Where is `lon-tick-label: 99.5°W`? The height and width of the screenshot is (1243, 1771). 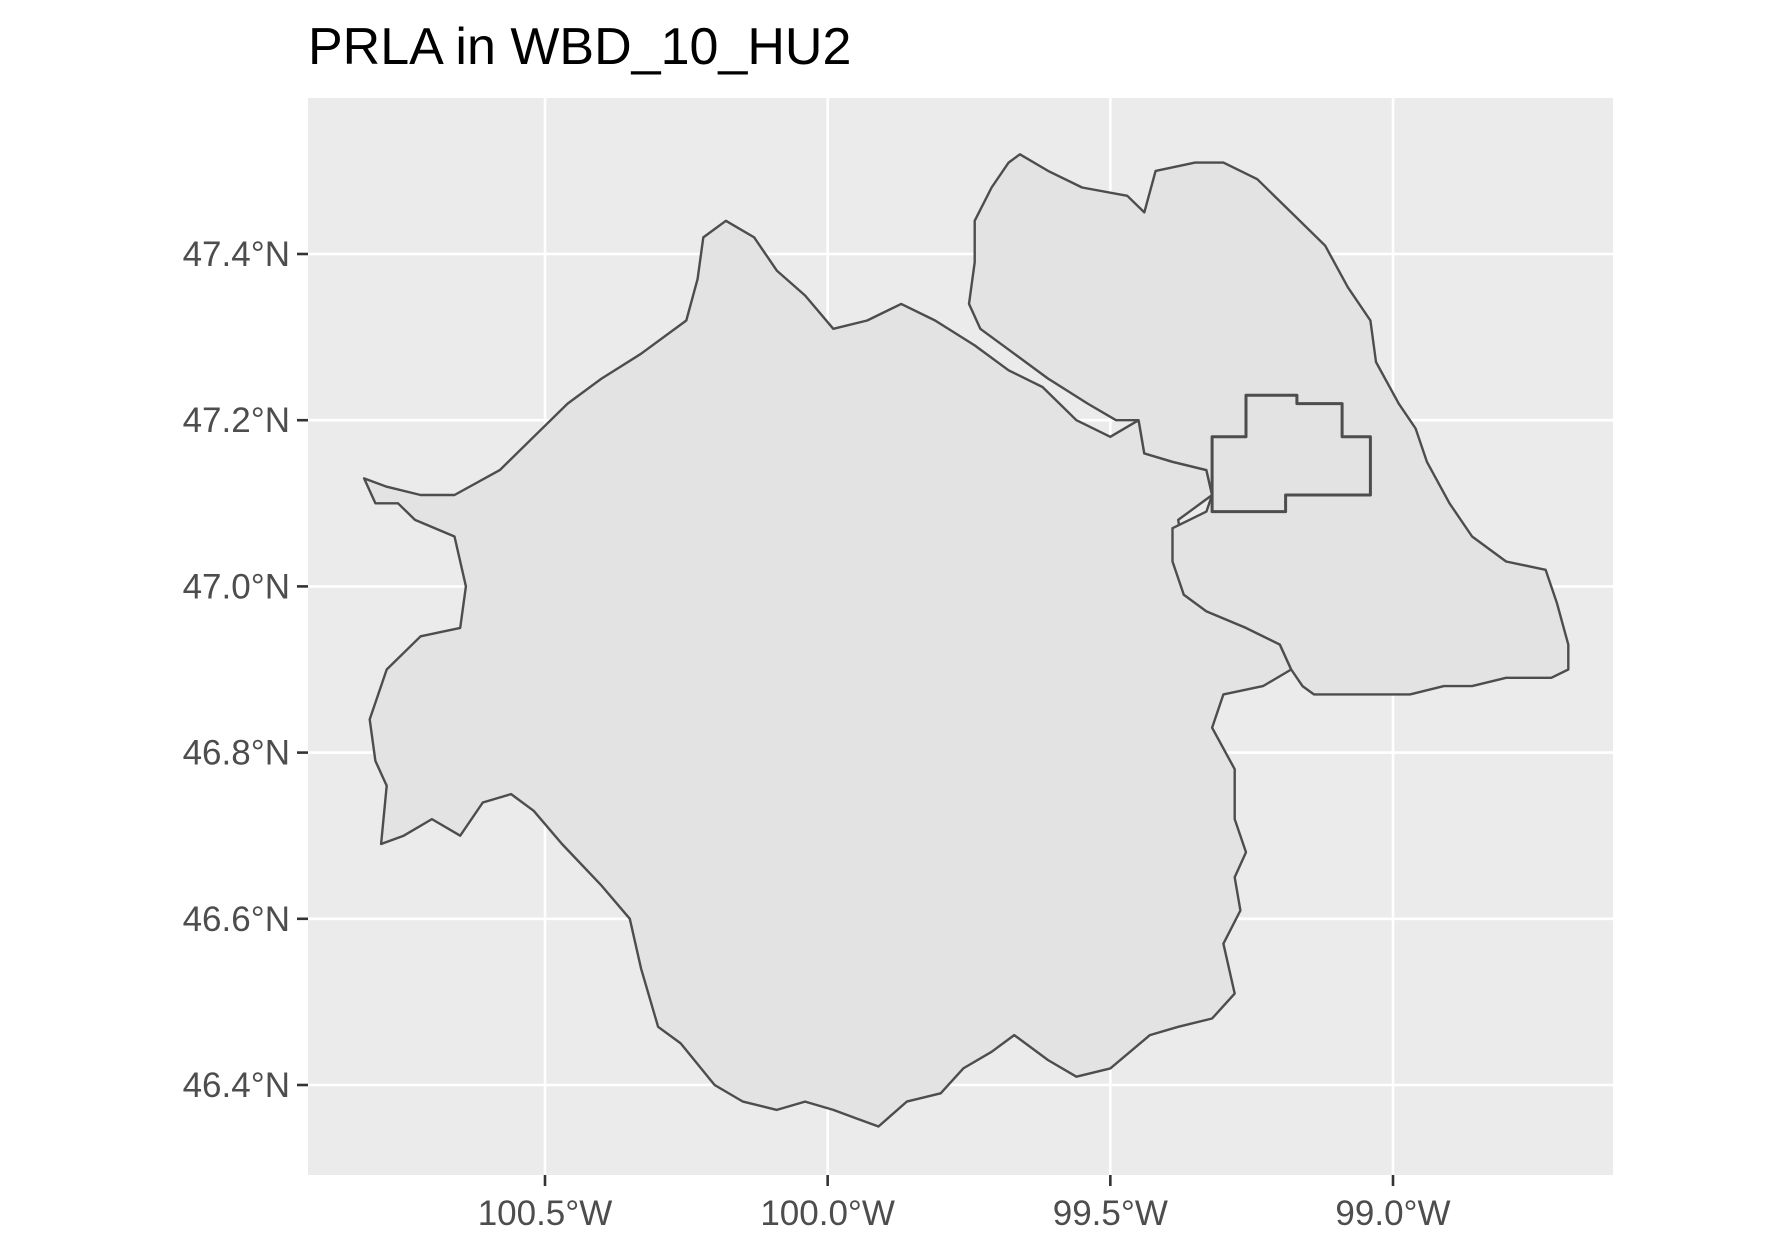
lon-tick-label: 99.5°W is located at coordinates (1110, 1213).